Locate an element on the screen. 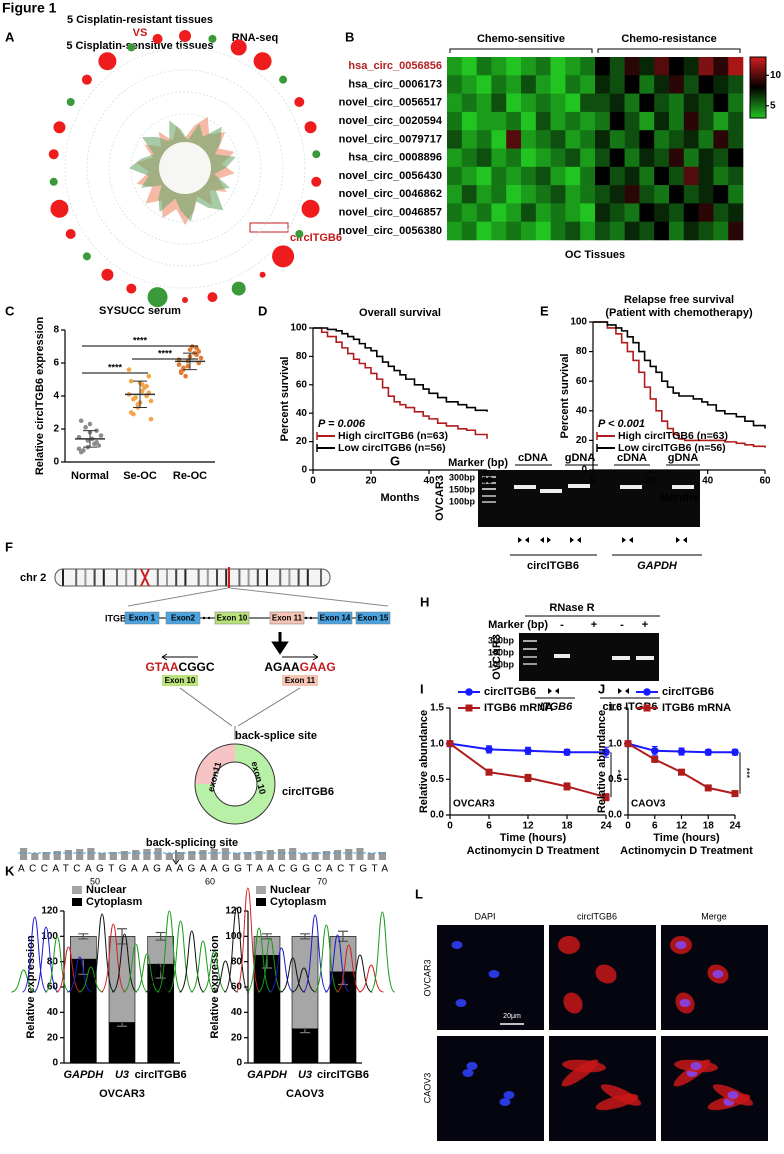 The image size is (784, 1154). y-tick-label: 40 is located at coordinates (237, 1012).